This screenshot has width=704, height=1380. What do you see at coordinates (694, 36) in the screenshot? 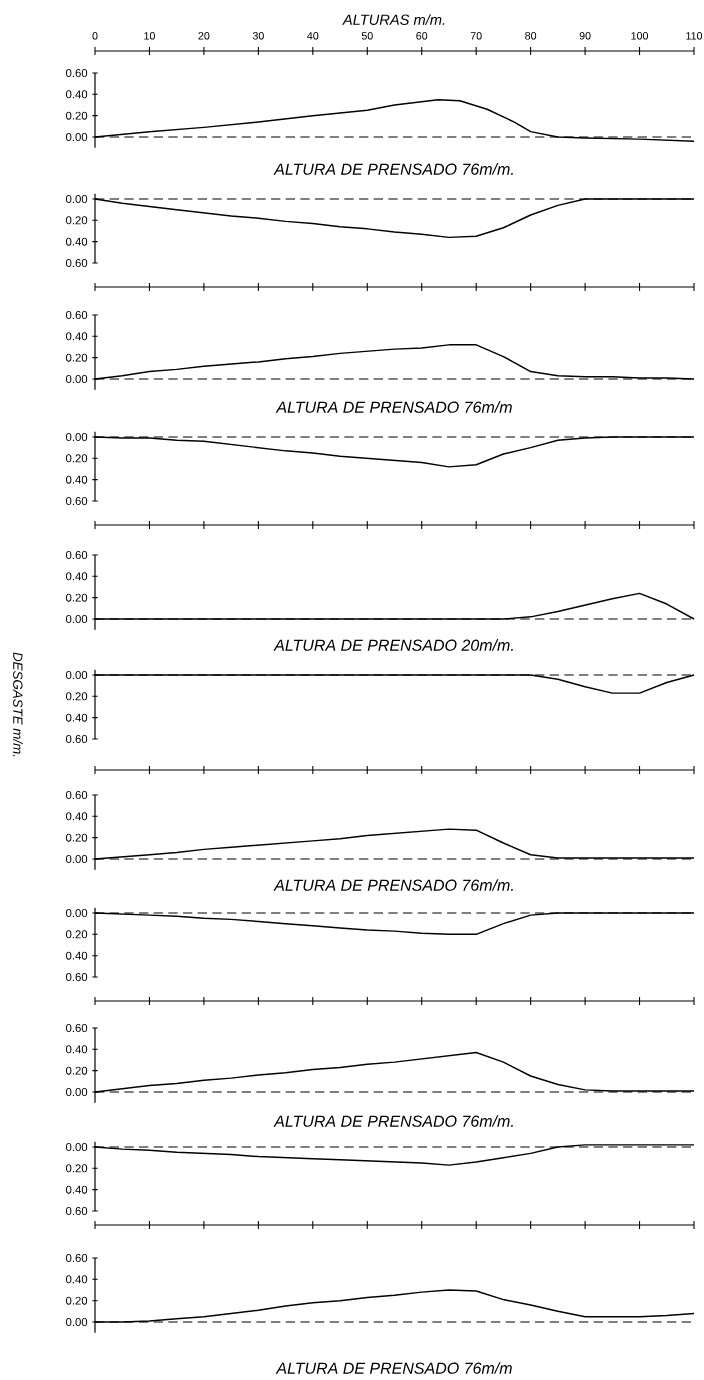
I see `x-tick-label: 110` at bounding box center [694, 36].